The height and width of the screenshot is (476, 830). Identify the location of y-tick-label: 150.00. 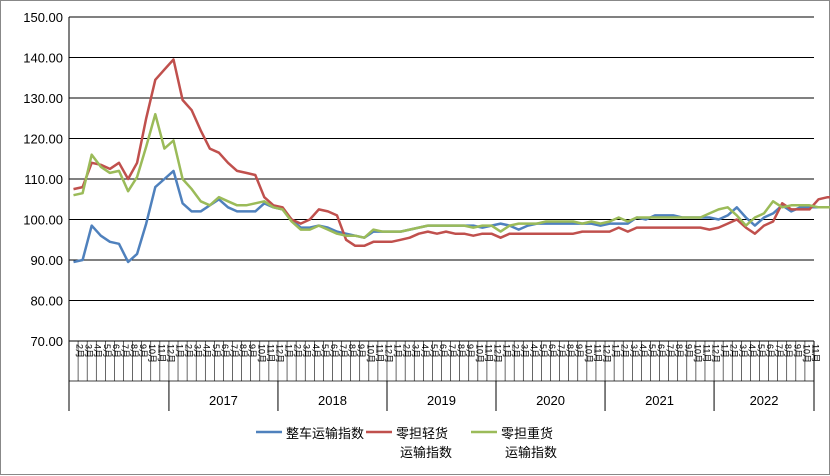
(43, 17).